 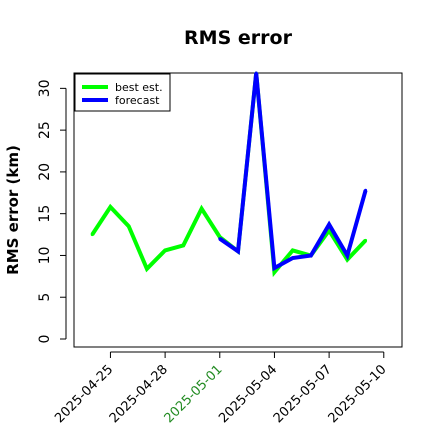 What do you see at coordinates (45, 339) in the screenshot?
I see `y-tick-label: 0` at bounding box center [45, 339].